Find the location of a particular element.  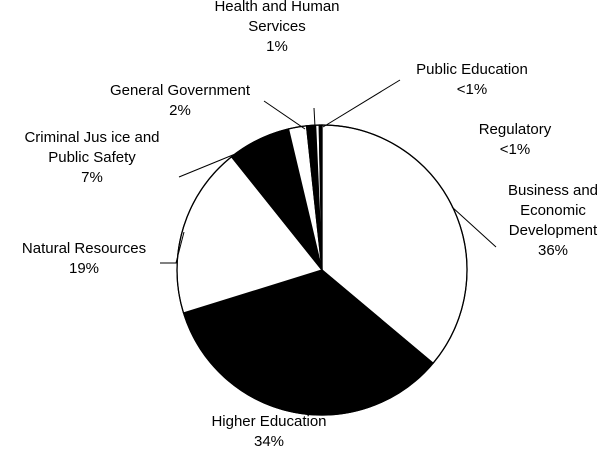

slice-name: Criminal Jus ice and is located at coordinates (91, 137).